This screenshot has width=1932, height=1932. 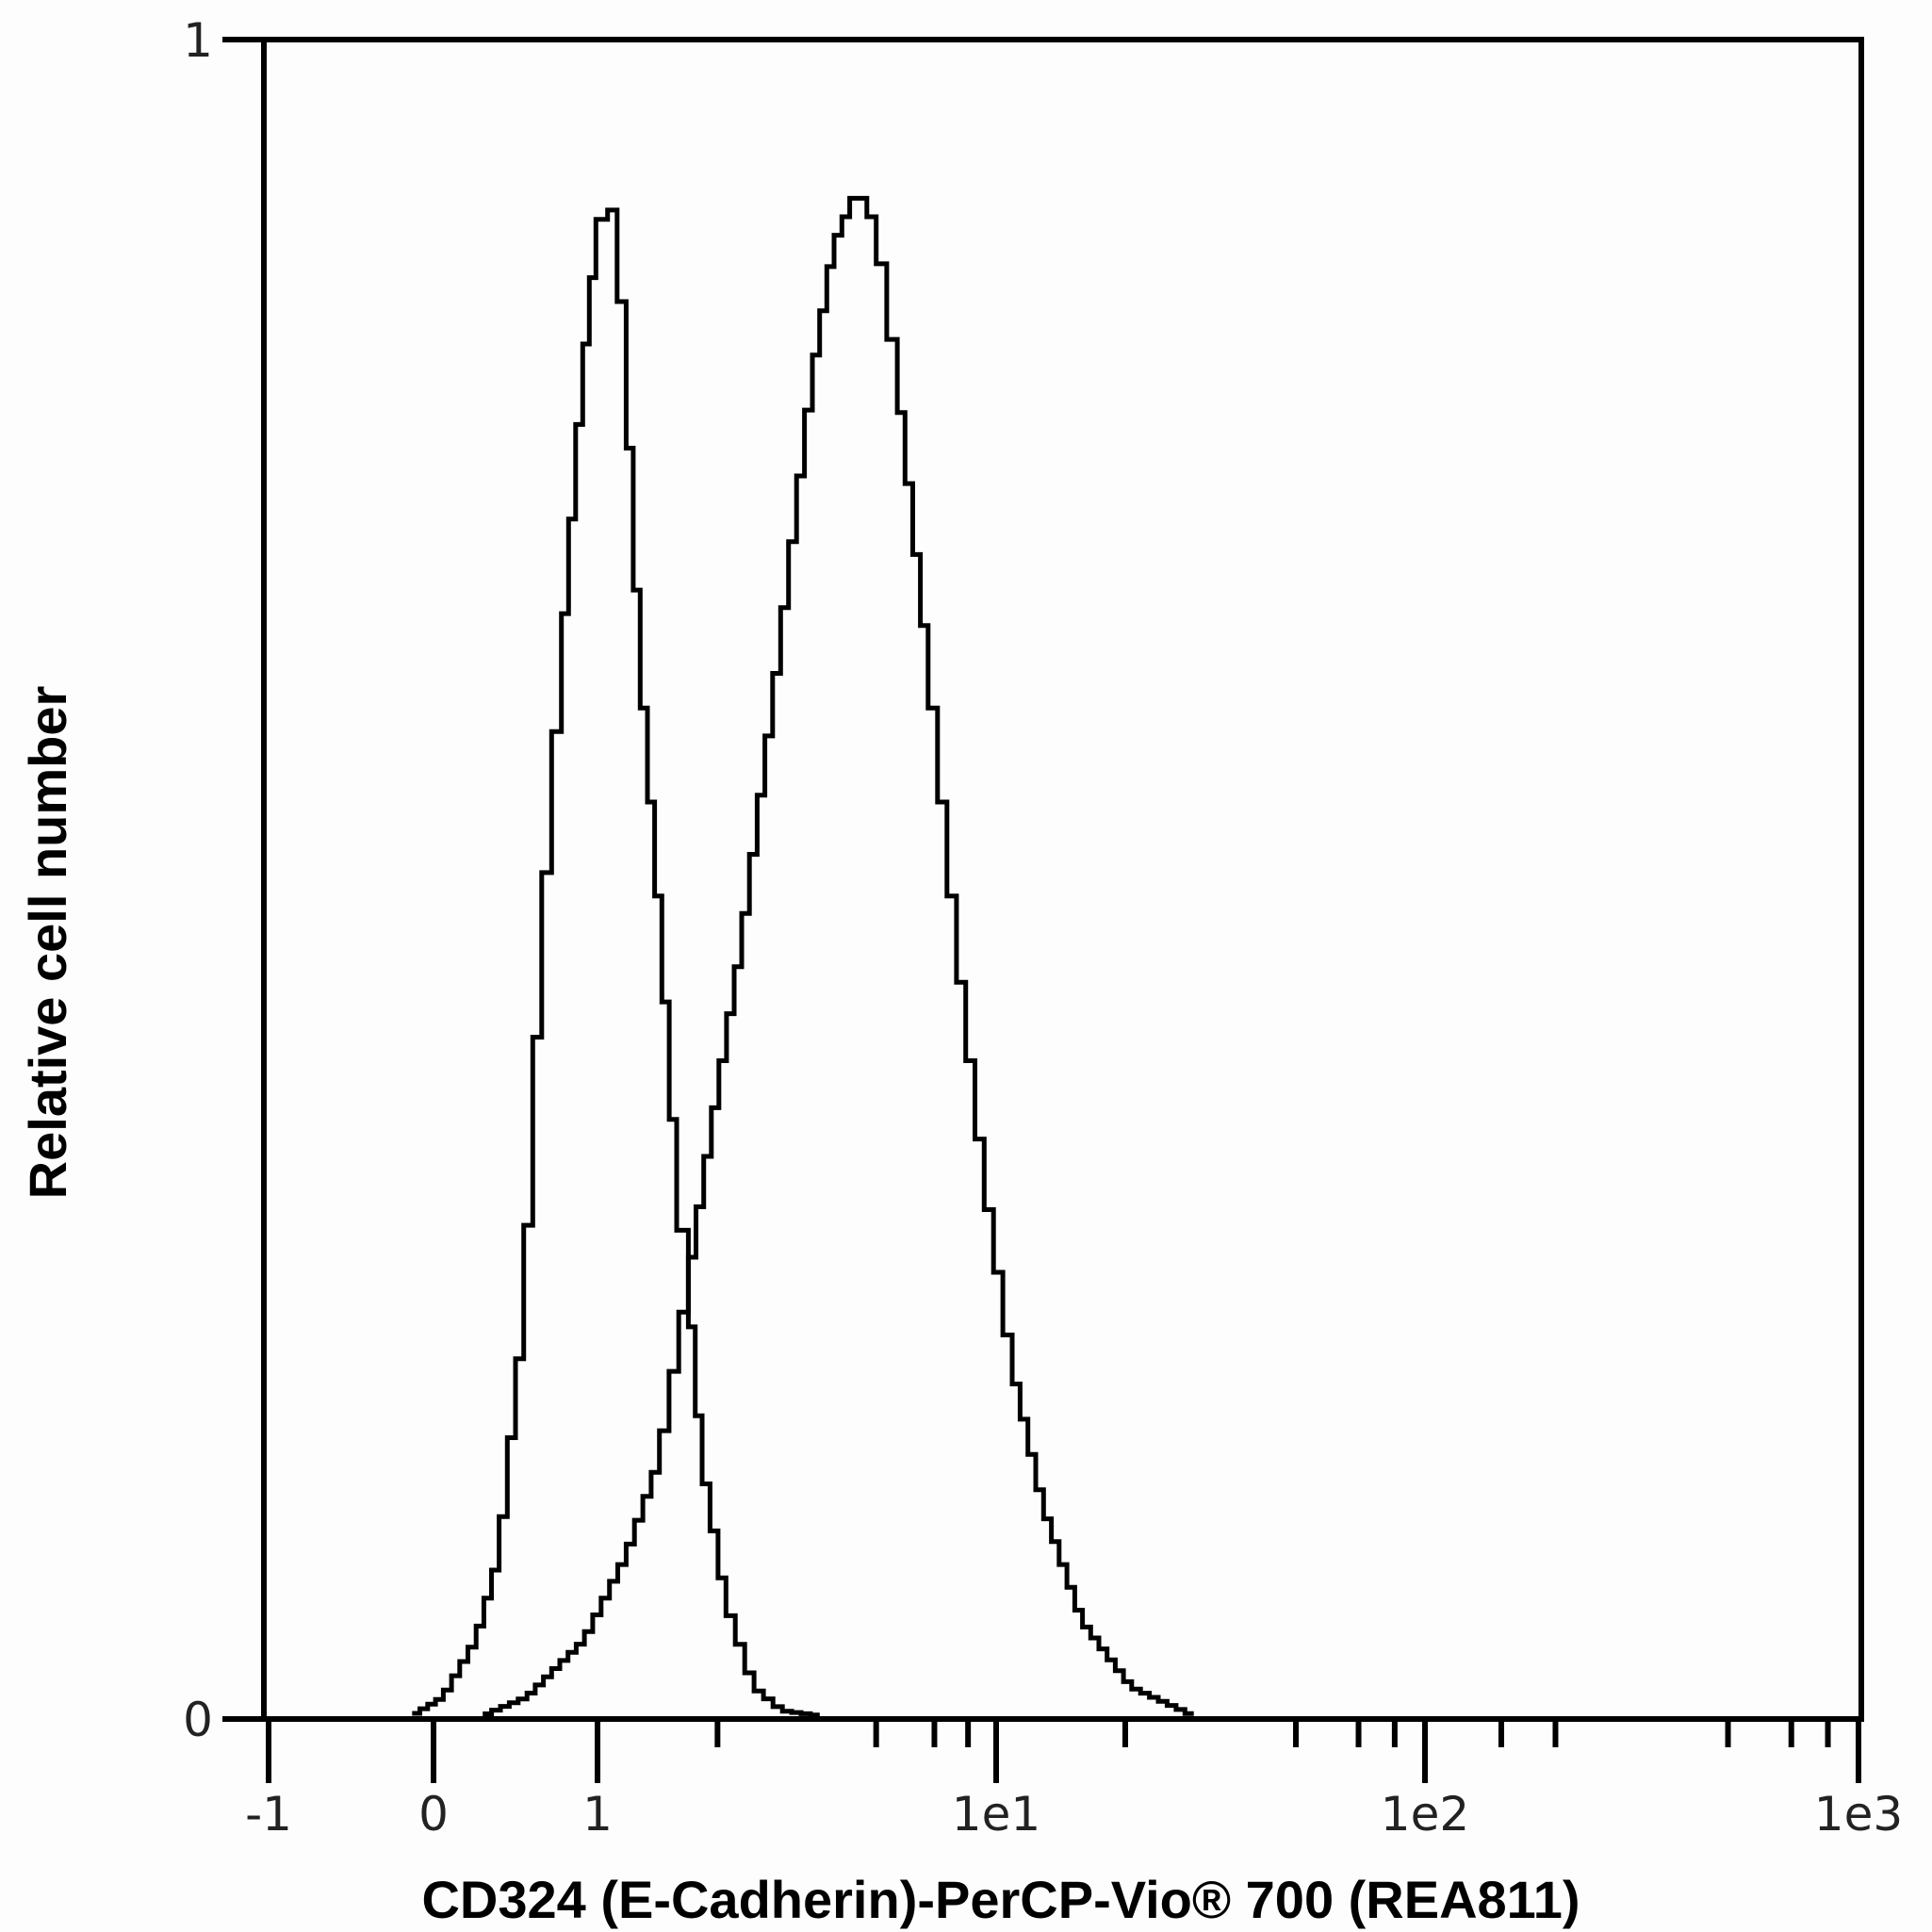 I want to click on x-axis-ticks: -1 0 1 1e1 1e2 1e3, so click(x=1074, y=1780).